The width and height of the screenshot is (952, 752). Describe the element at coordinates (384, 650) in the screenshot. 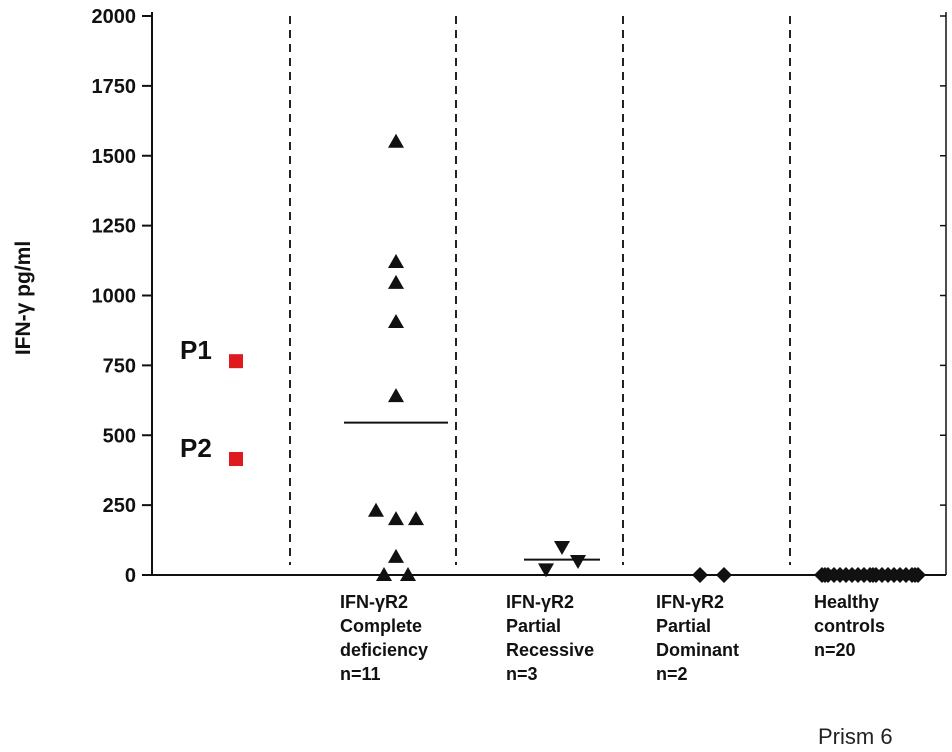

I see `category-label-line: deficiency` at that location.